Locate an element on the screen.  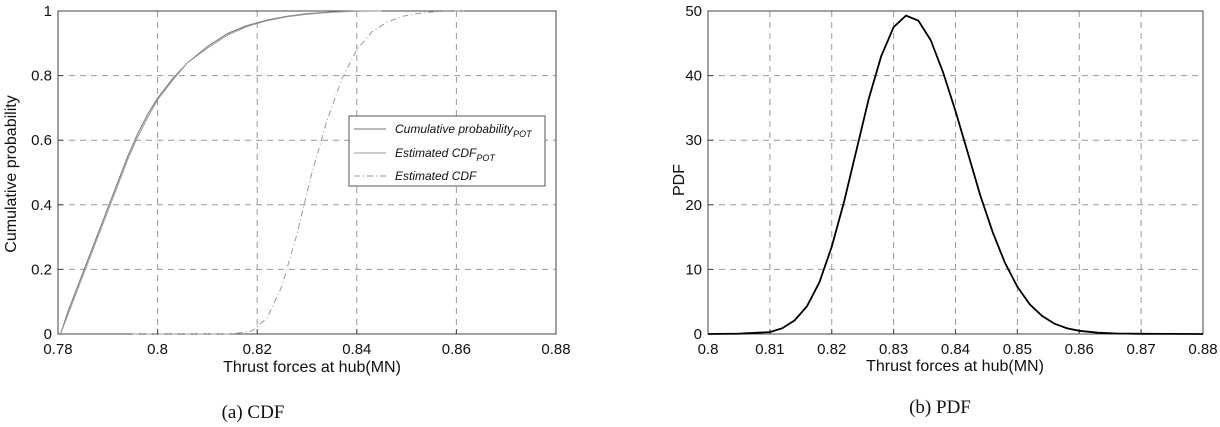
cdf-y-tick-label: 0.4 is located at coordinates (41, 205).